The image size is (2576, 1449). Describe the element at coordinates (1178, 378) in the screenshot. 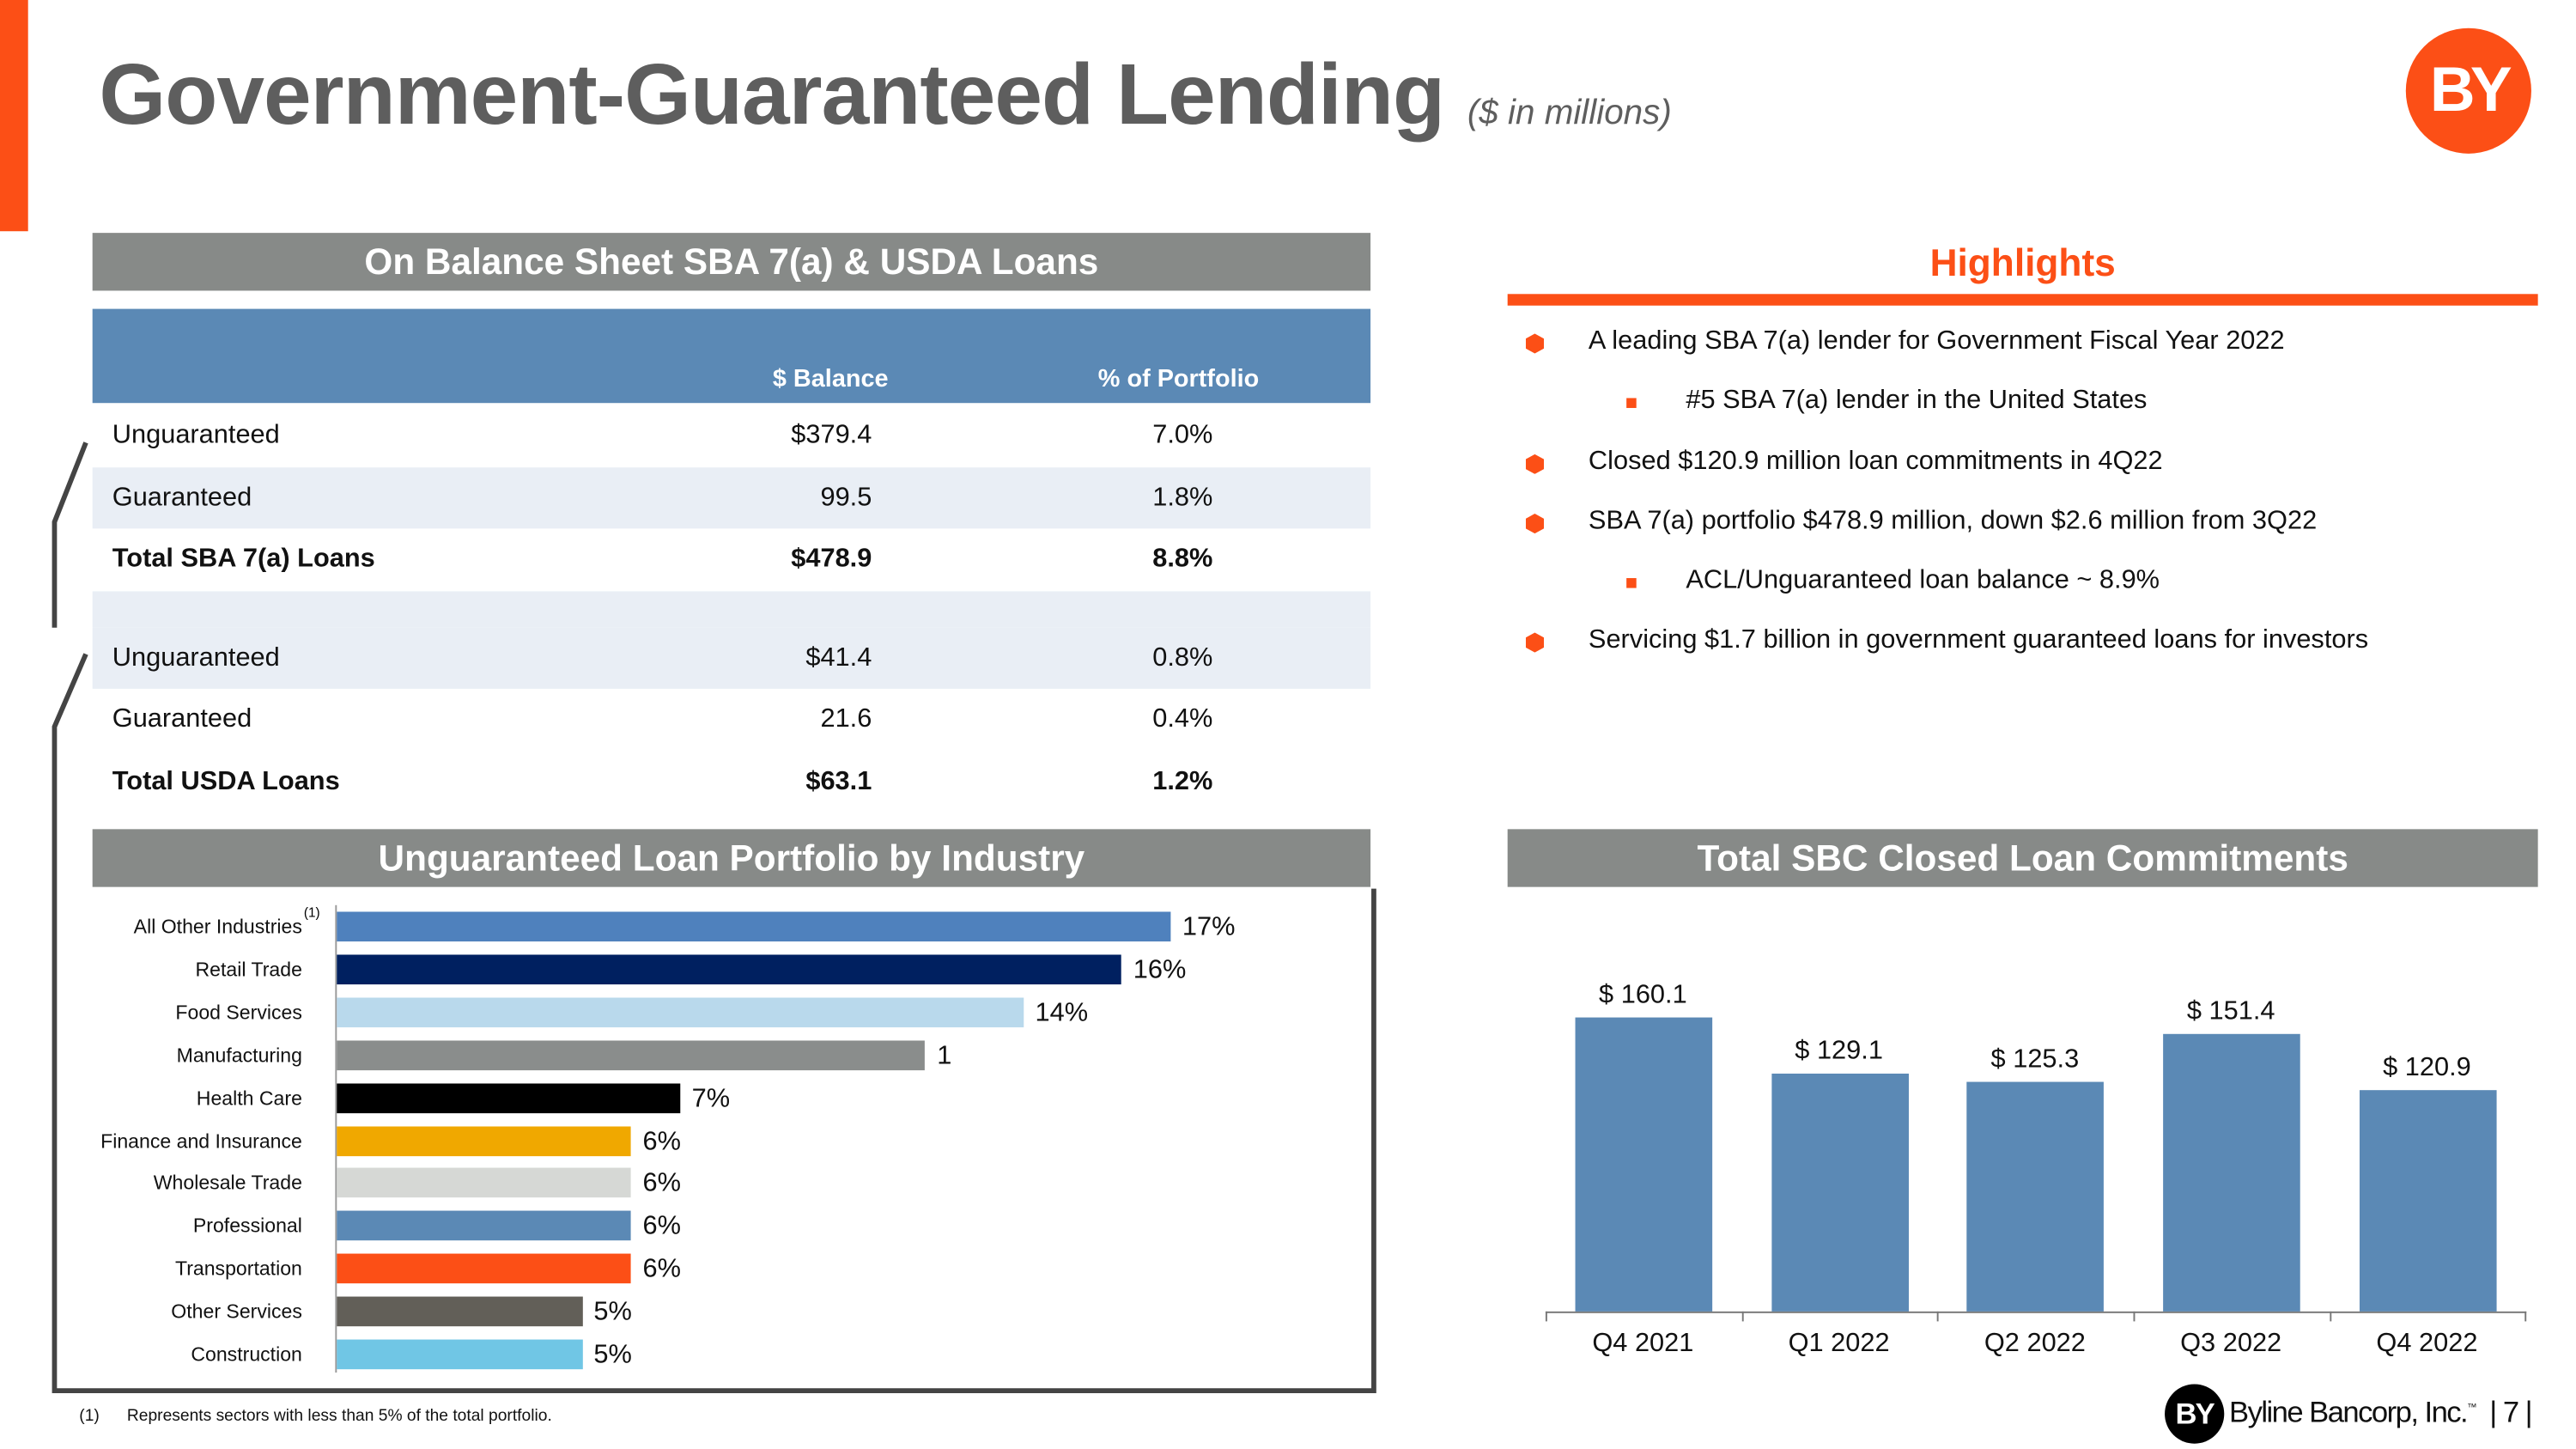

I see `col-pct: % of Portfolio` at that location.